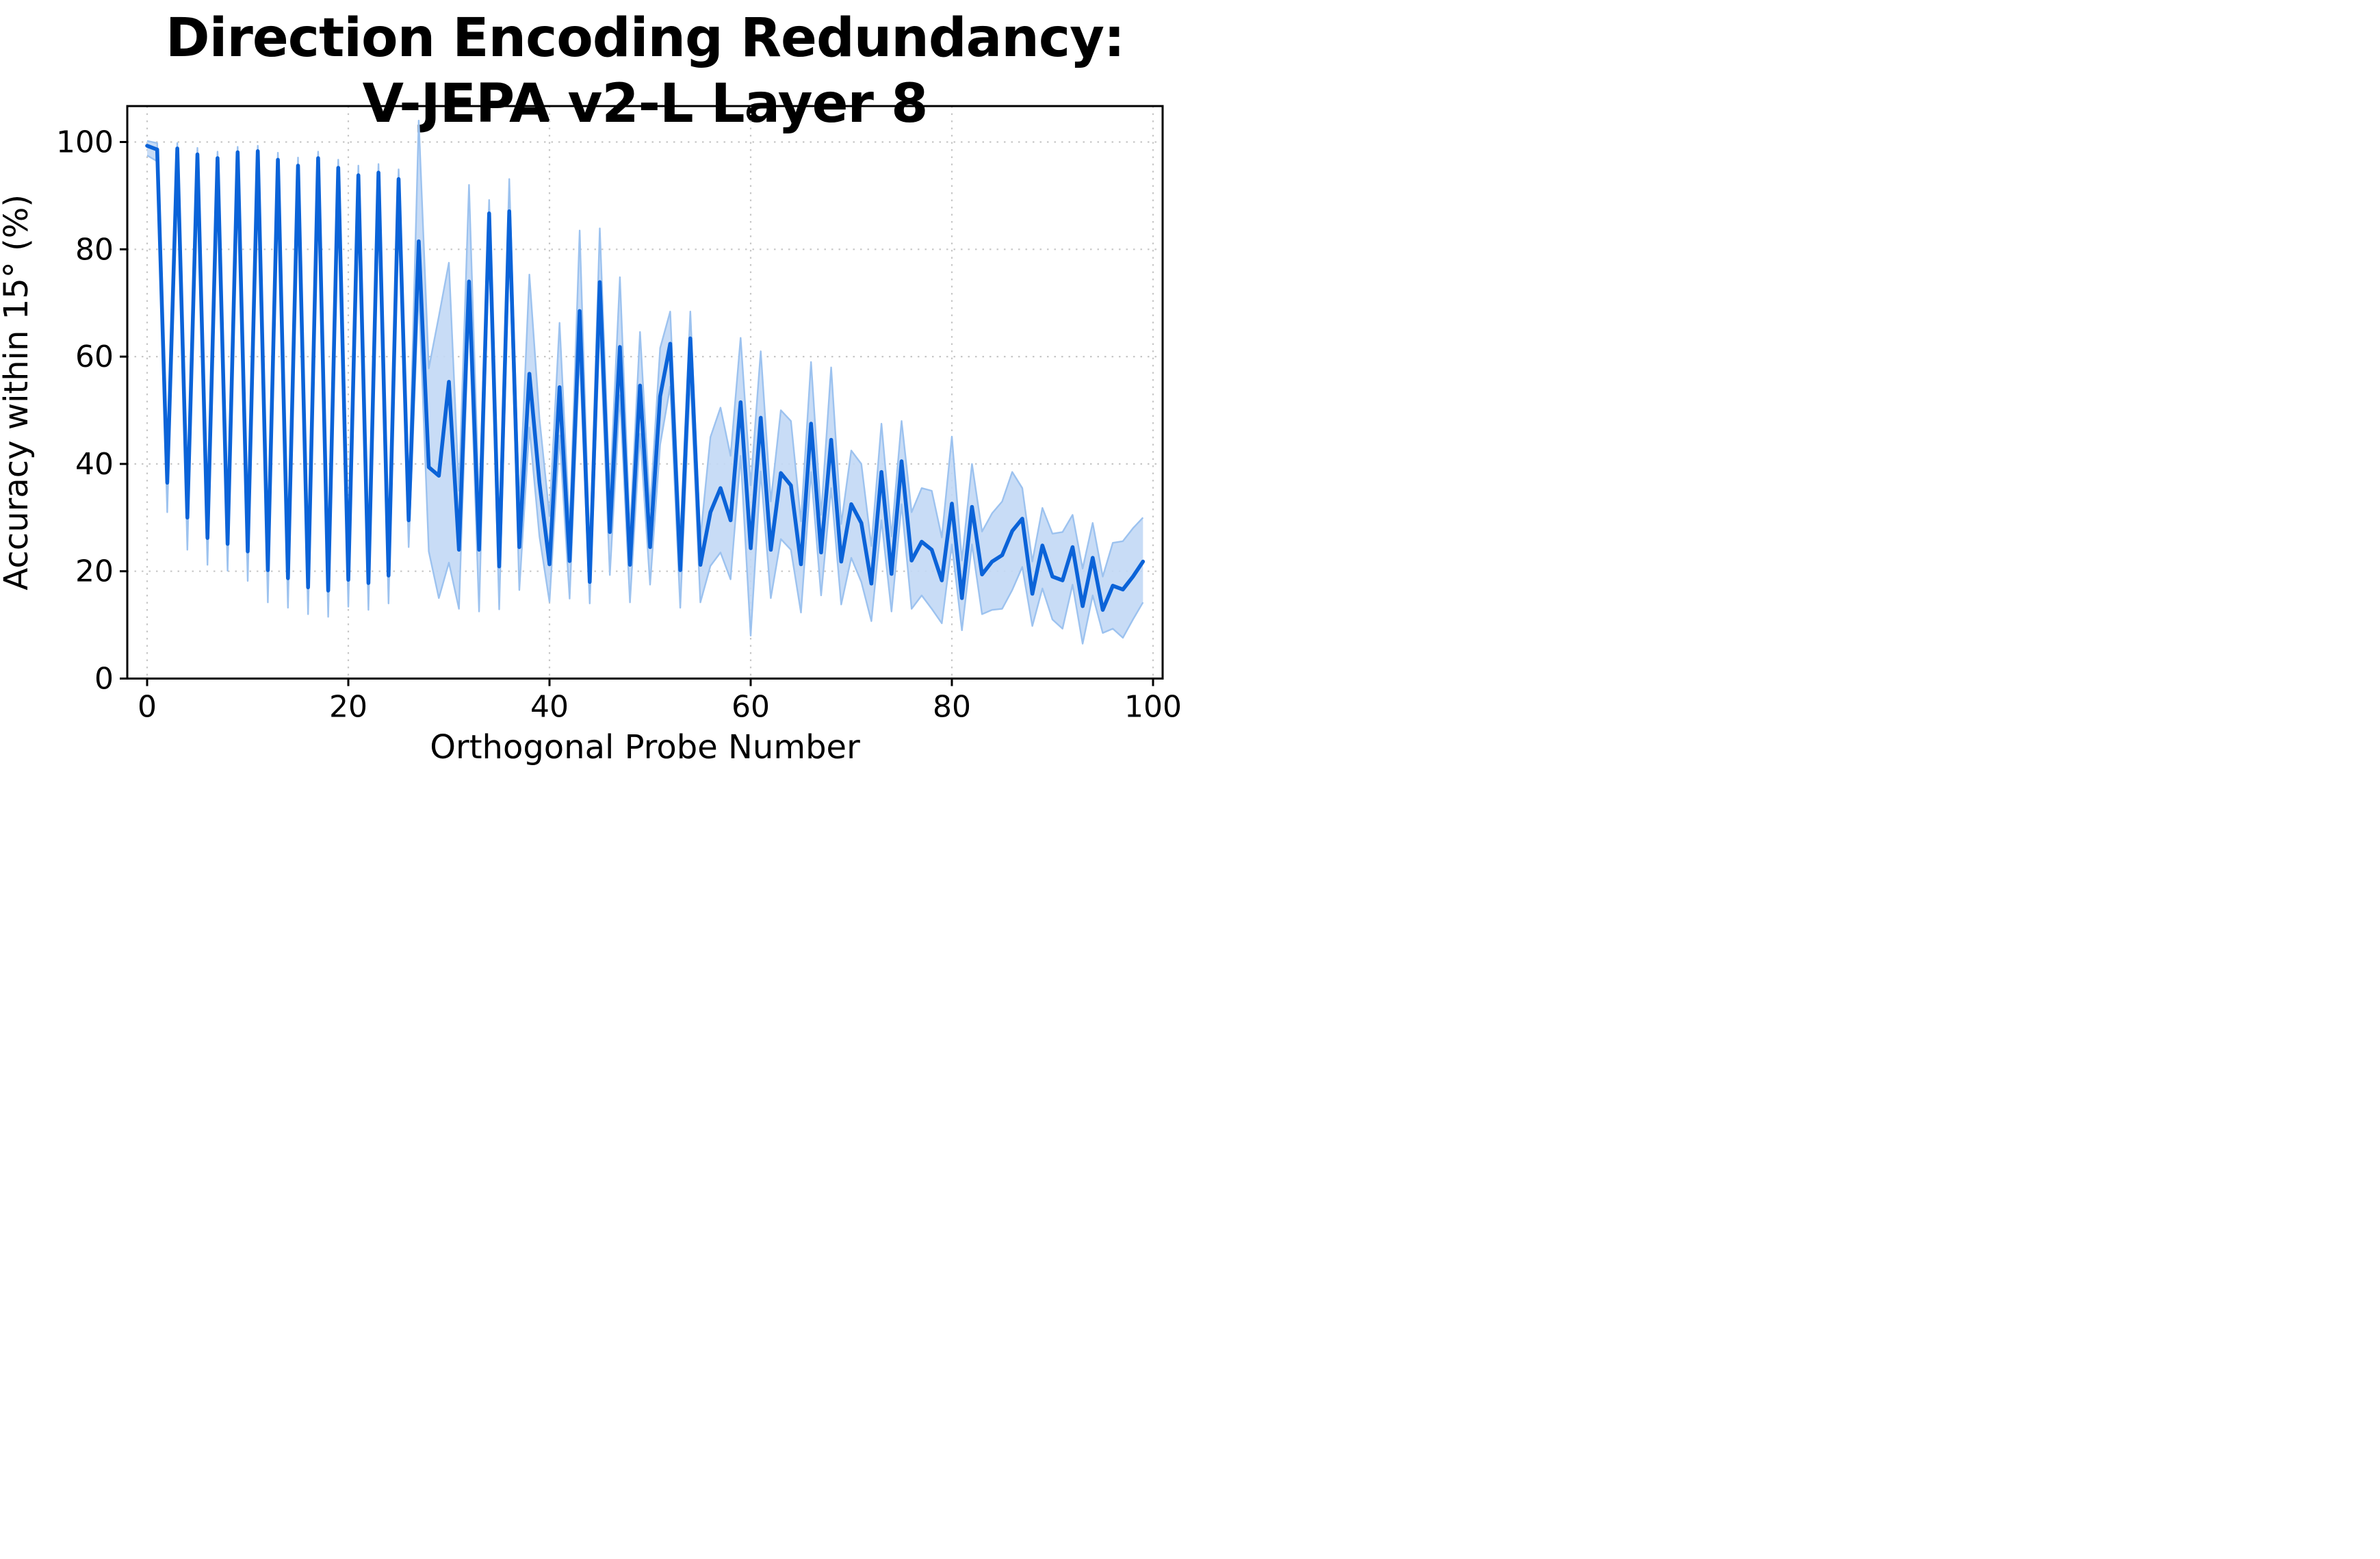 The width and height of the screenshot is (2380, 1559). Describe the element at coordinates (645, 747) in the screenshot. I see `x-axis-label: Orthogonal Probe Number` at that location.